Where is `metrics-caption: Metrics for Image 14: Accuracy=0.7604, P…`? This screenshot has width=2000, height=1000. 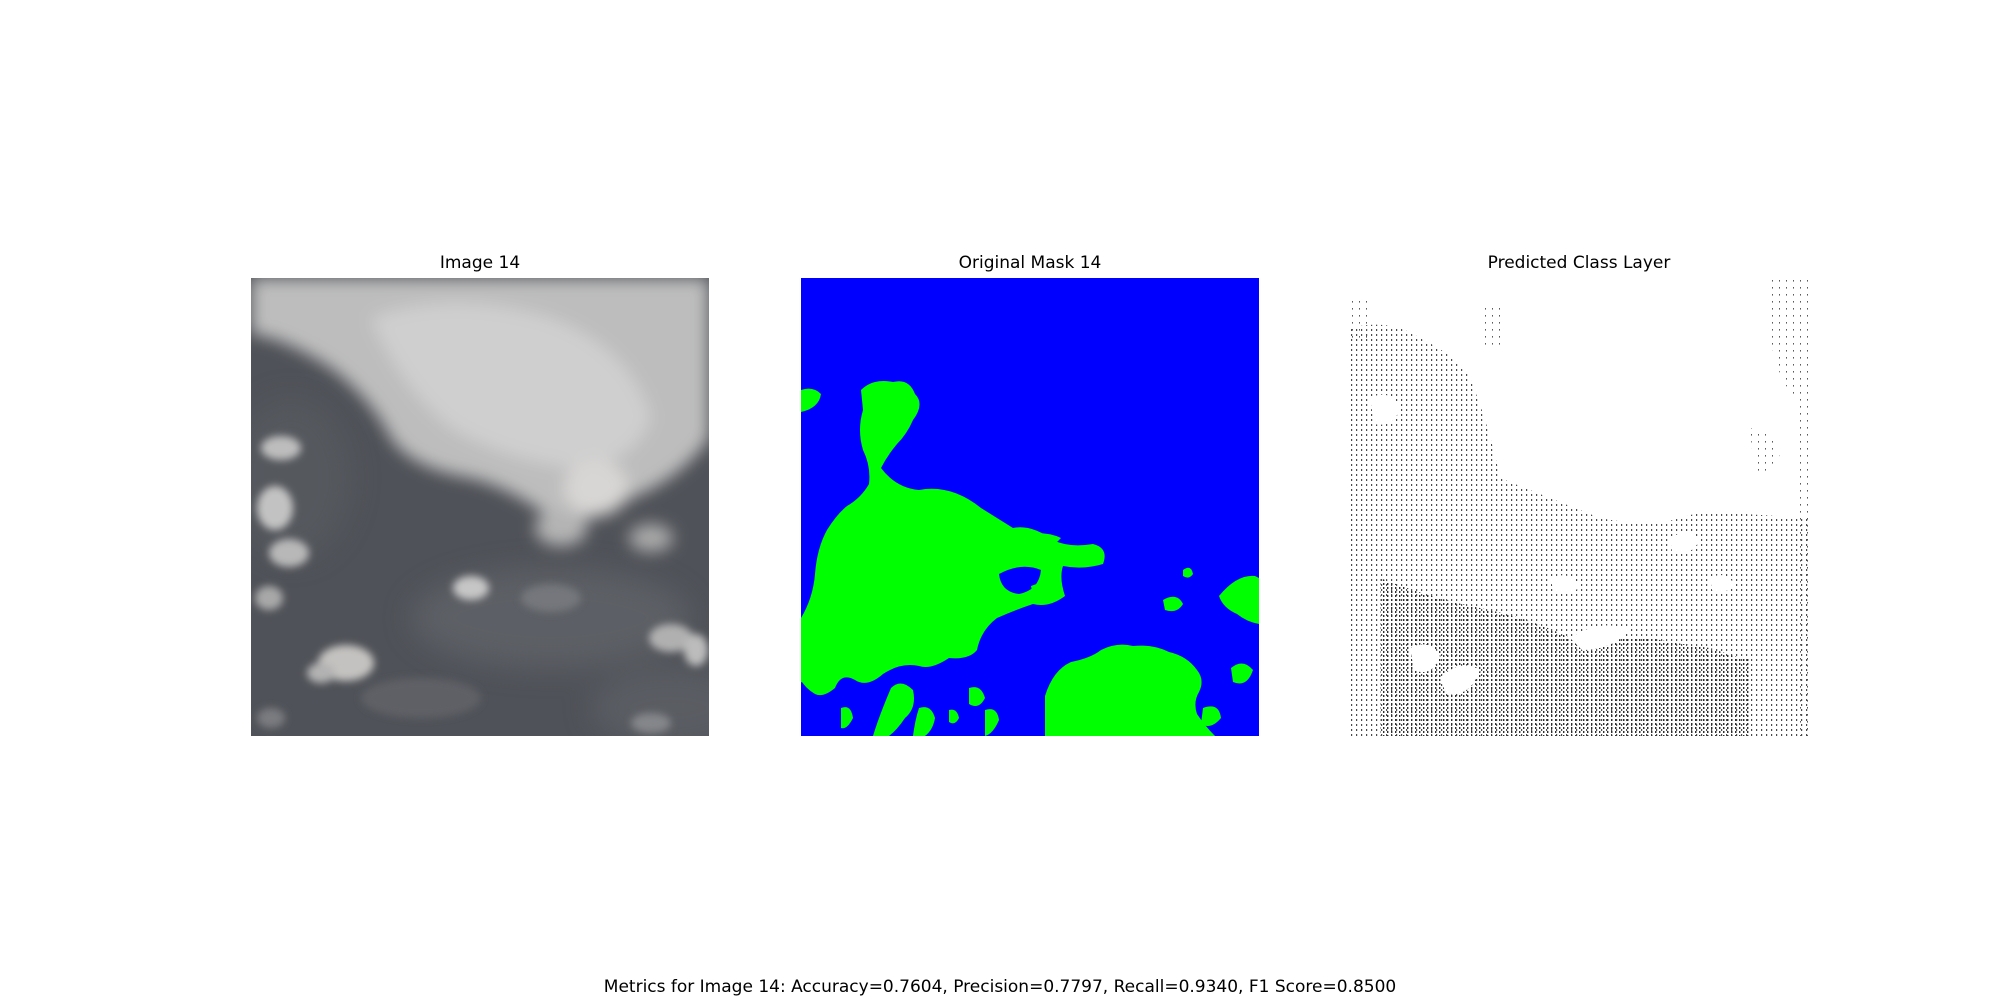 metrics-caption: Metrics for Image 14: Accuracy=0.7604, P… is located at coordinates (1000, 987).